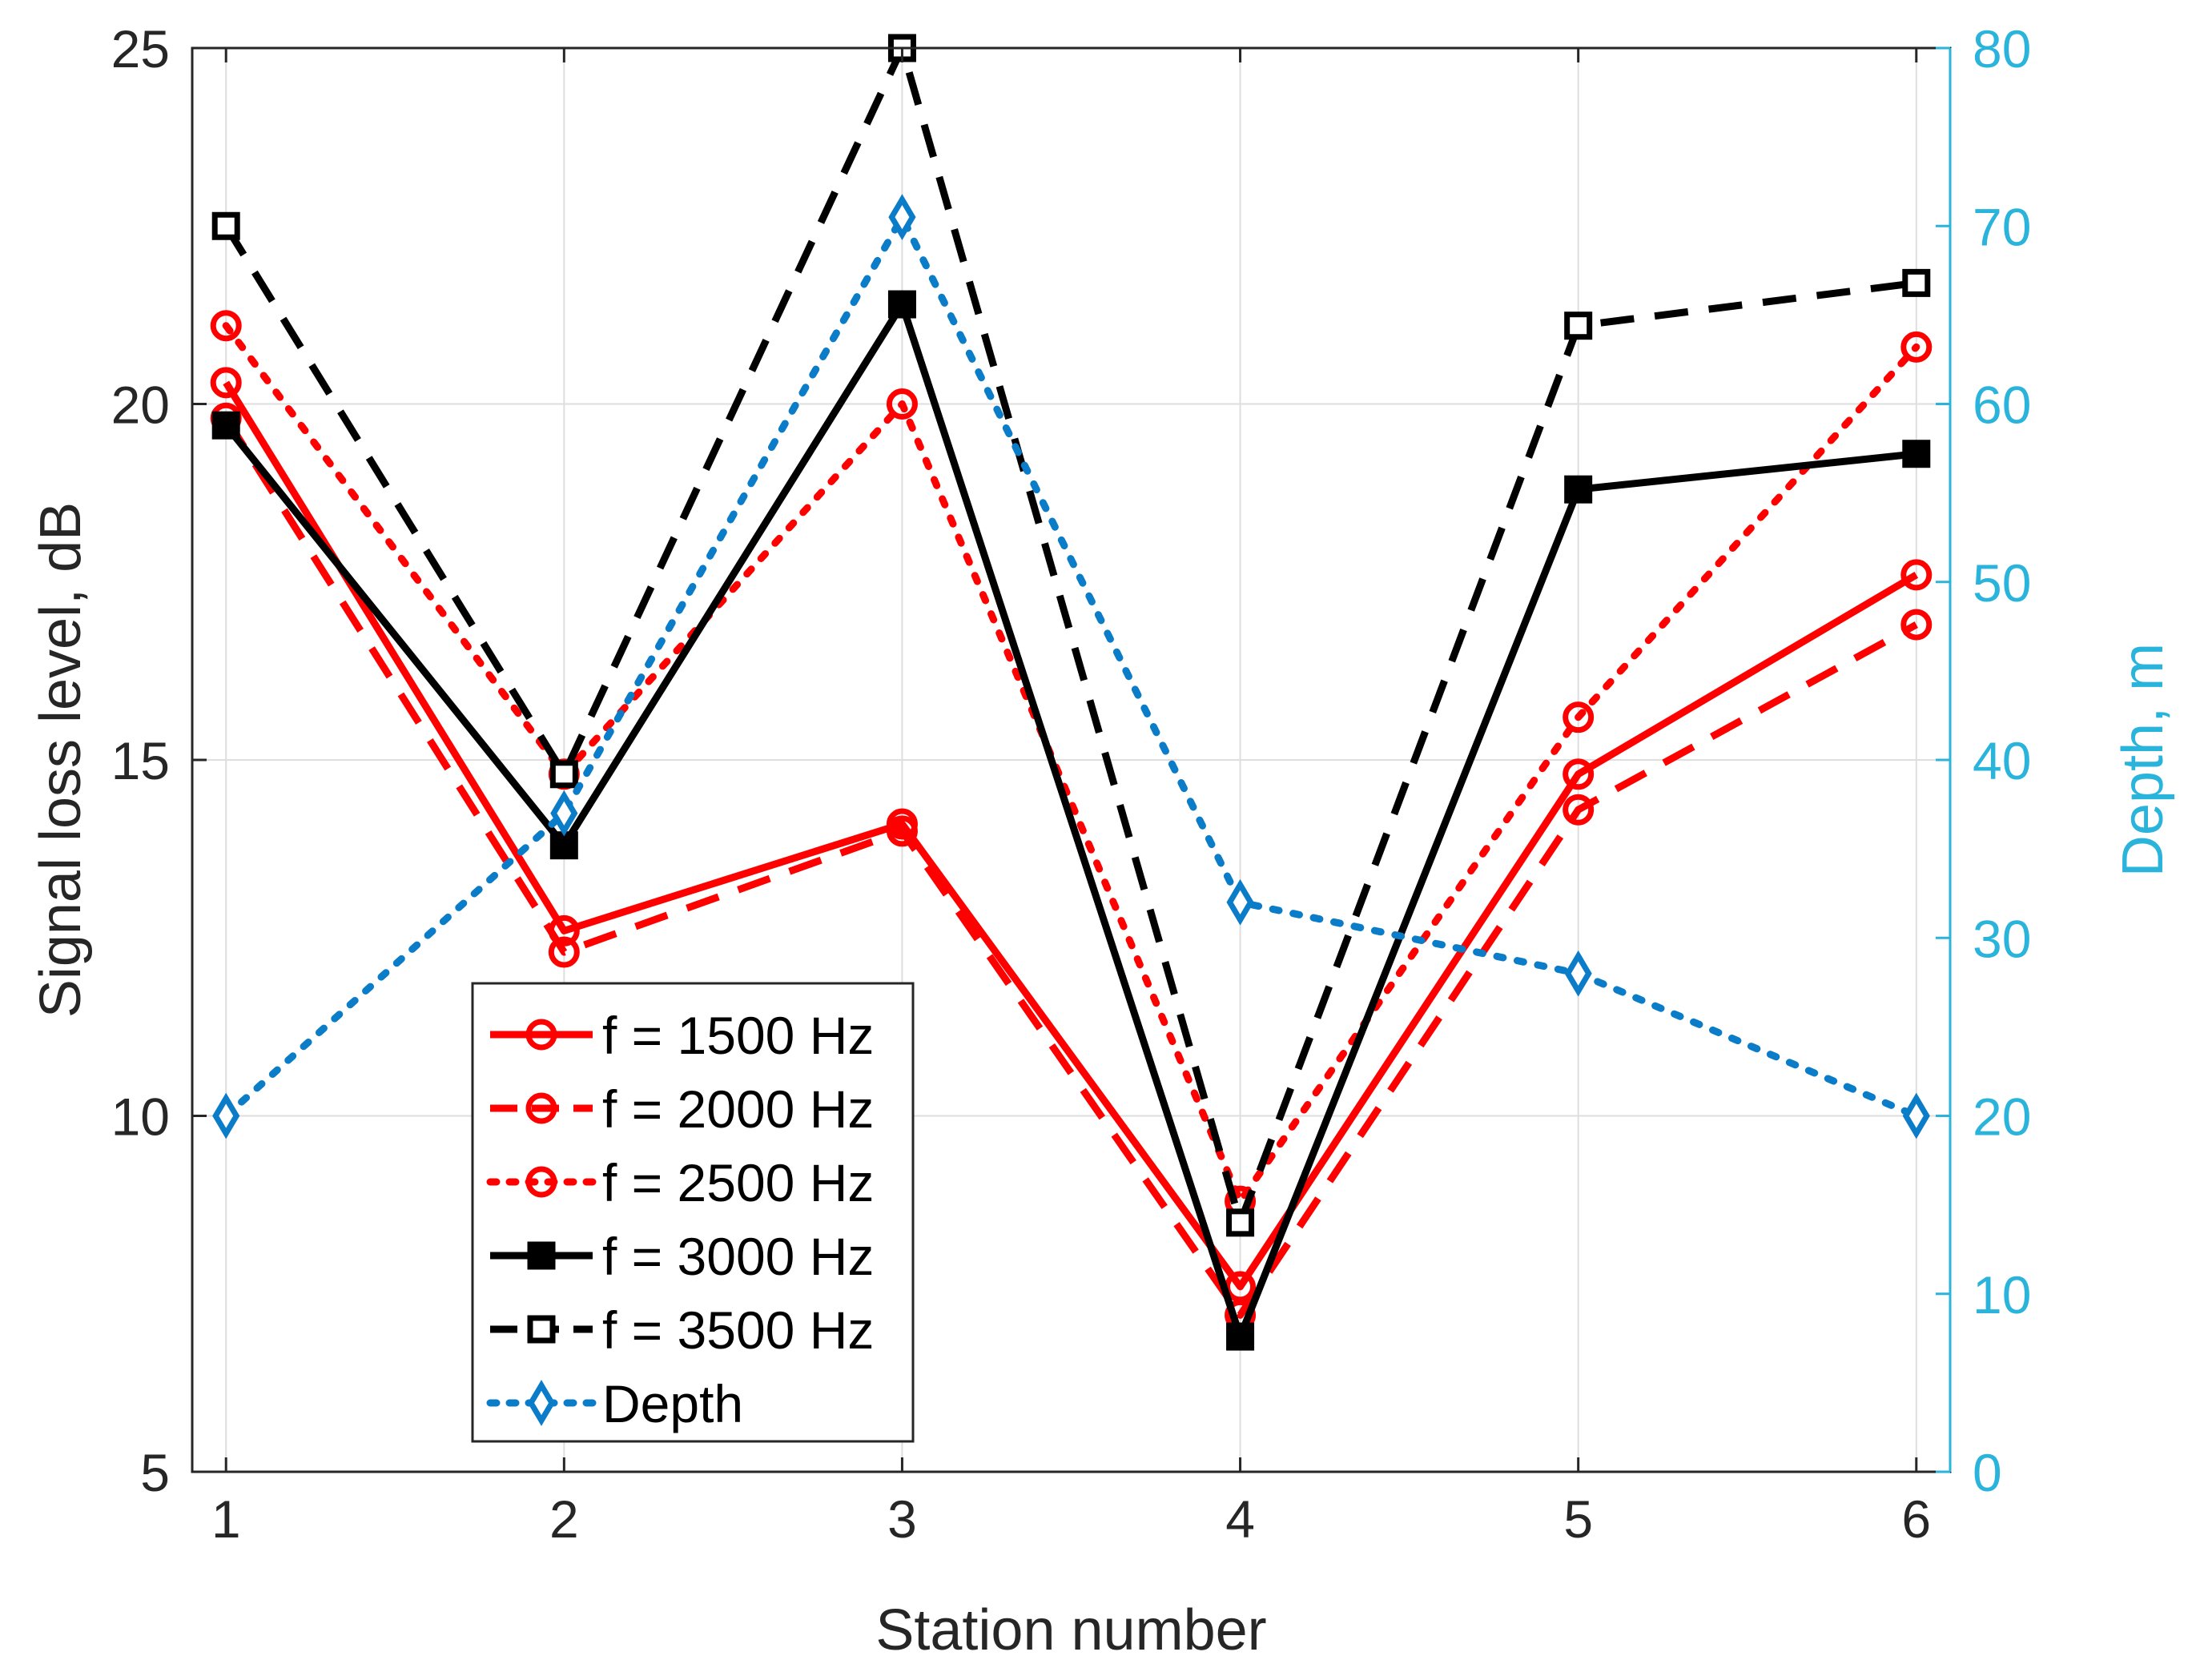 Image resolution: width=2196 pixels, height=1680 pixels. I want to click on y-axis-right-label: Depth, m, so click(2143, 760).